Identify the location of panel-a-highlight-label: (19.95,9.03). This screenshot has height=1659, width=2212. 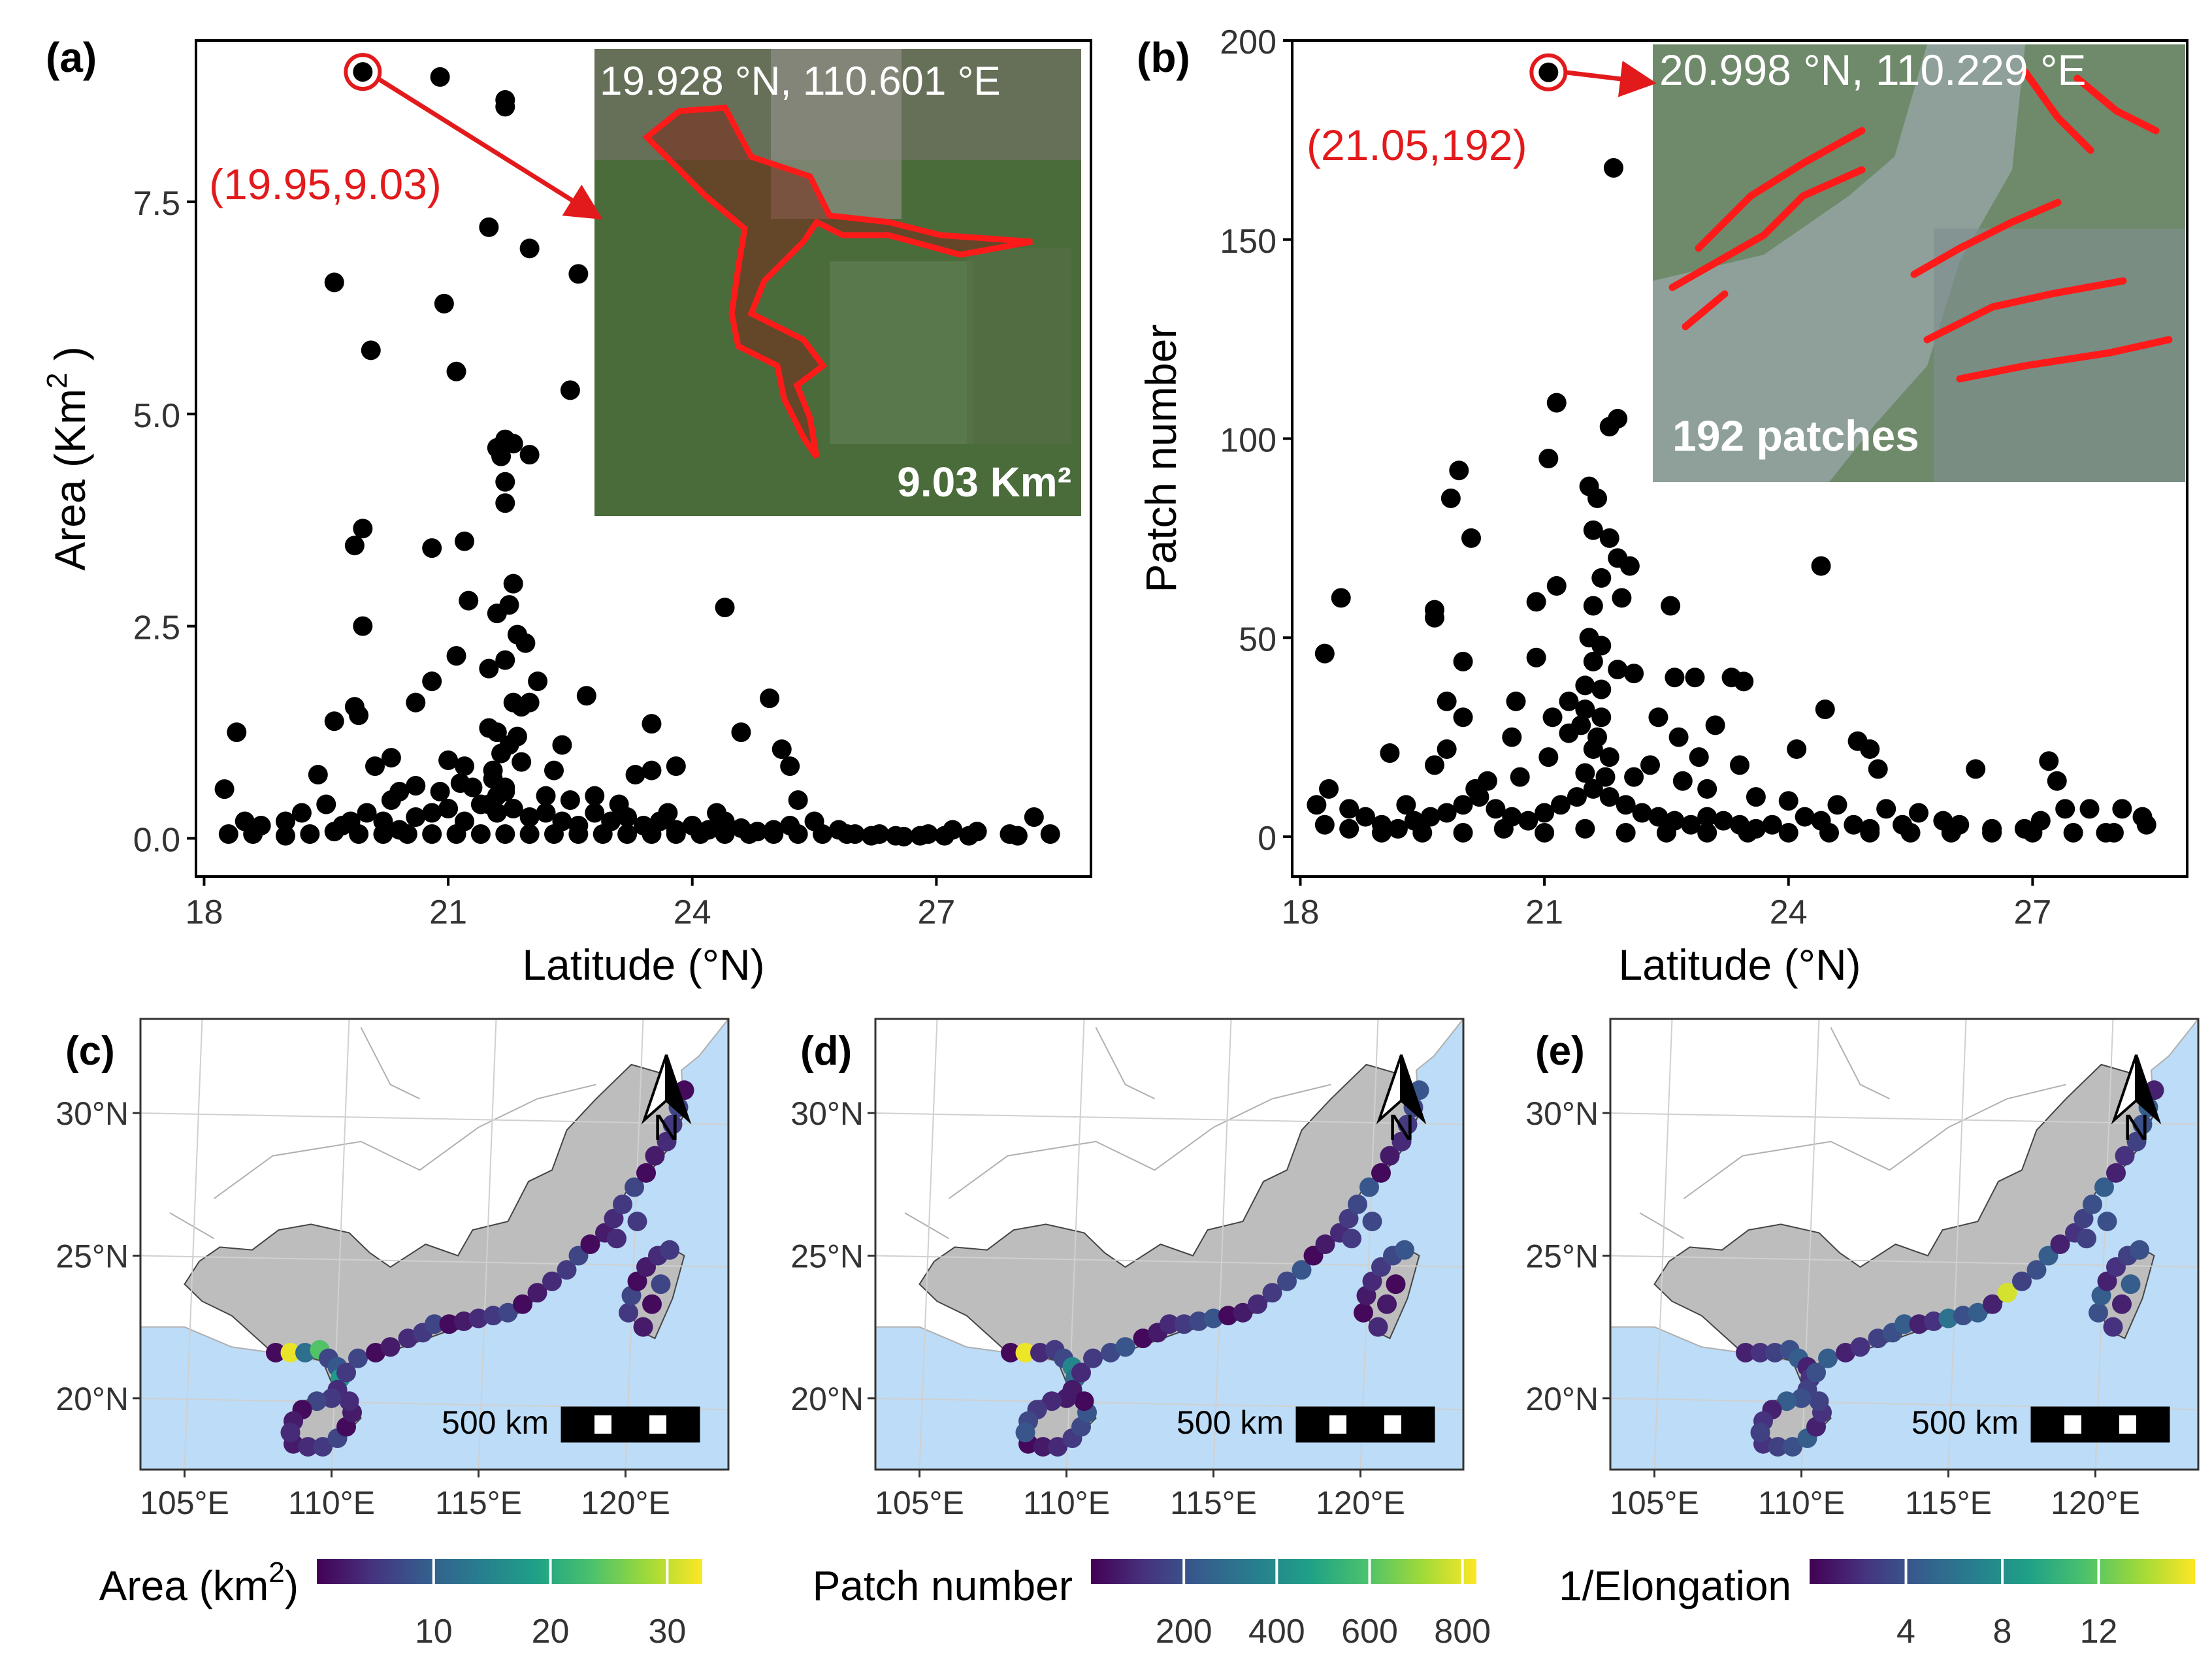
(325, 184).